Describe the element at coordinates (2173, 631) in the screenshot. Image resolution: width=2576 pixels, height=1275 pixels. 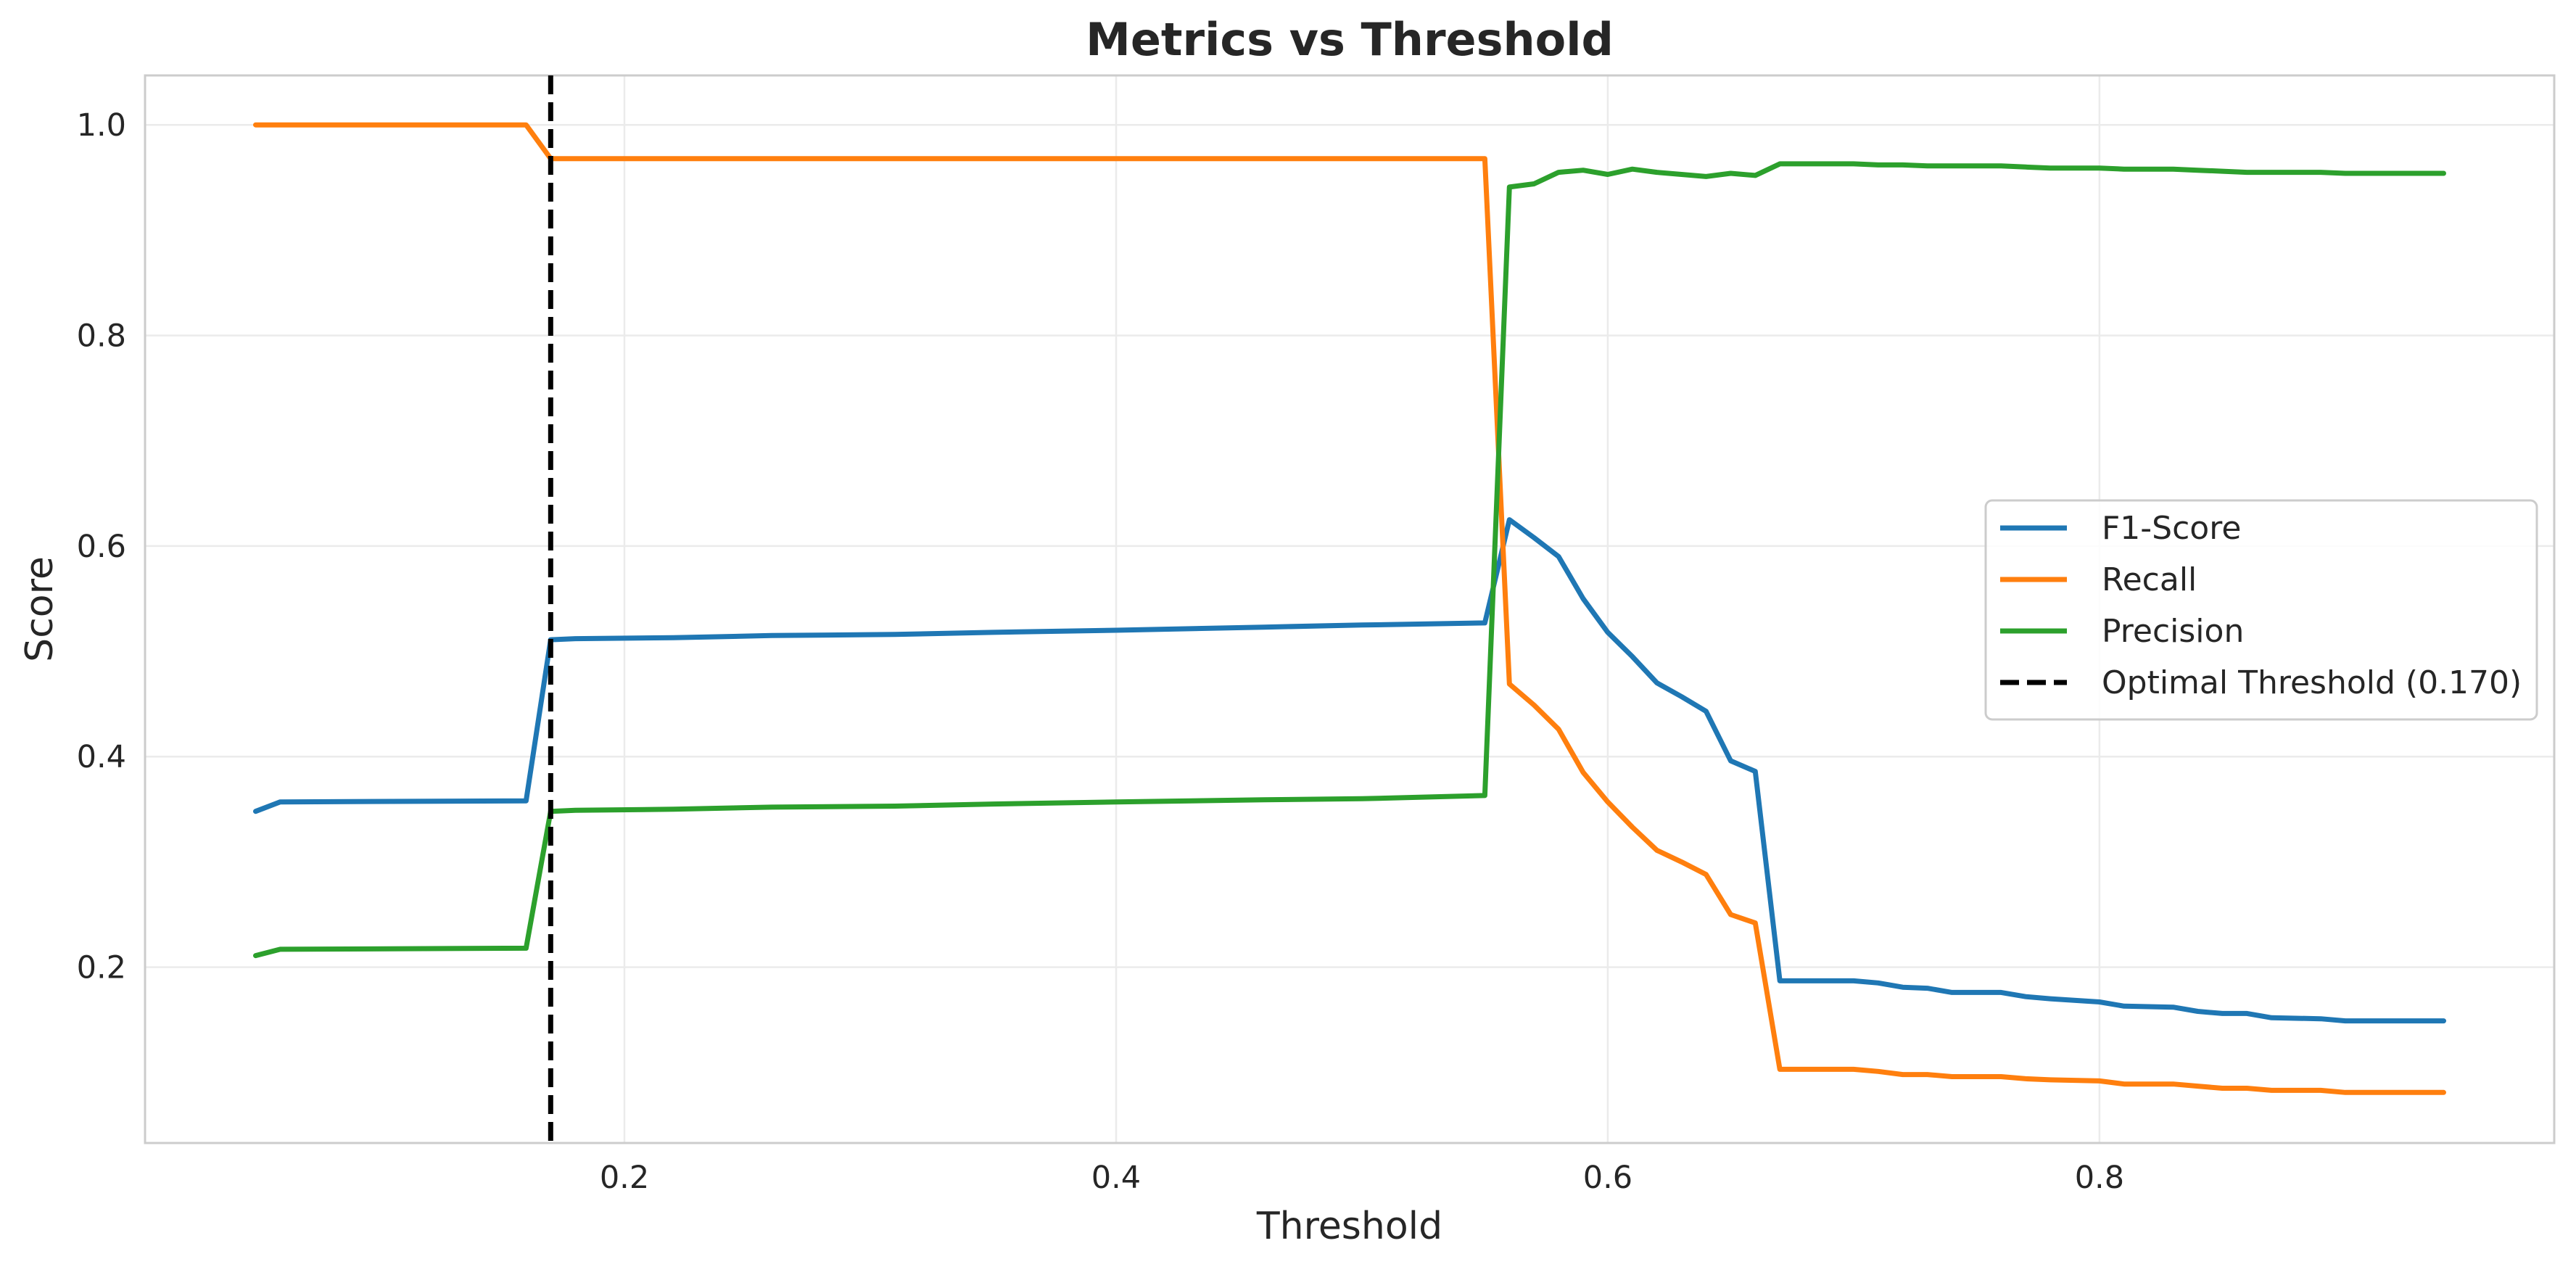
I see `legend-label-precision: Precision` at that location.